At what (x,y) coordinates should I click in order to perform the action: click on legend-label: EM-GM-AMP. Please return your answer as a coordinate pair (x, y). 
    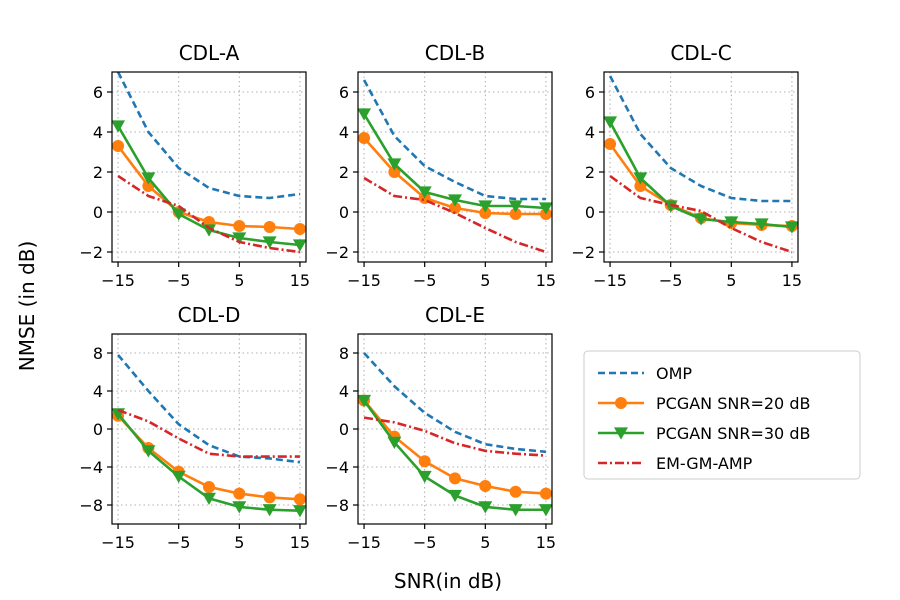
    Looking at the image, I should click on (704, 463).